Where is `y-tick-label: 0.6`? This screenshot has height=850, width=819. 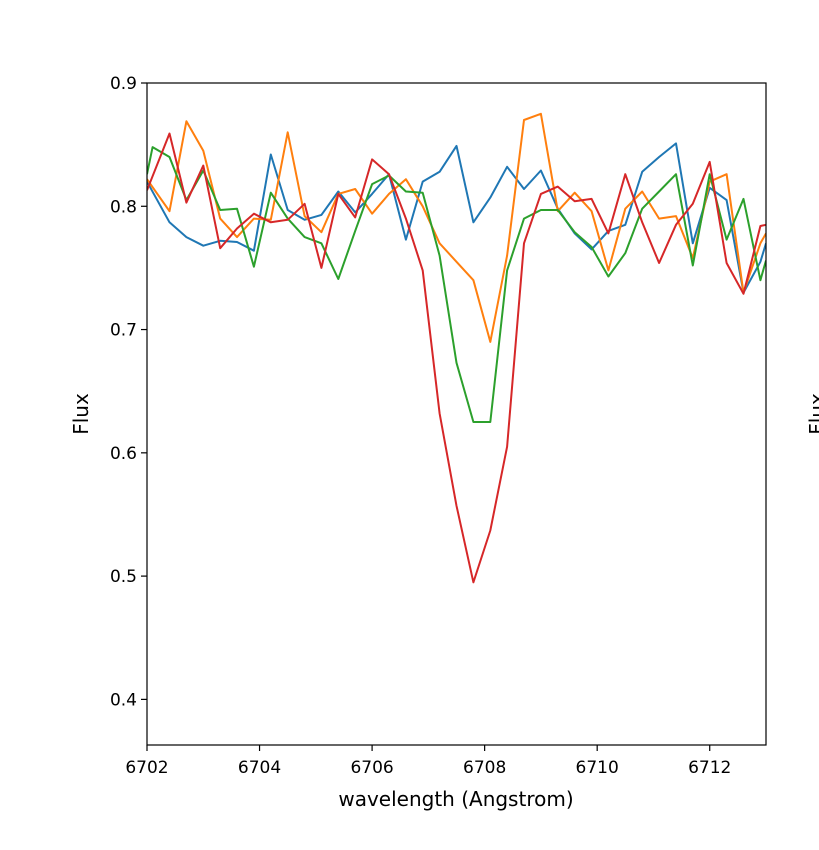 y-tick-label: 0.6 is located at coordinates (123, 454).